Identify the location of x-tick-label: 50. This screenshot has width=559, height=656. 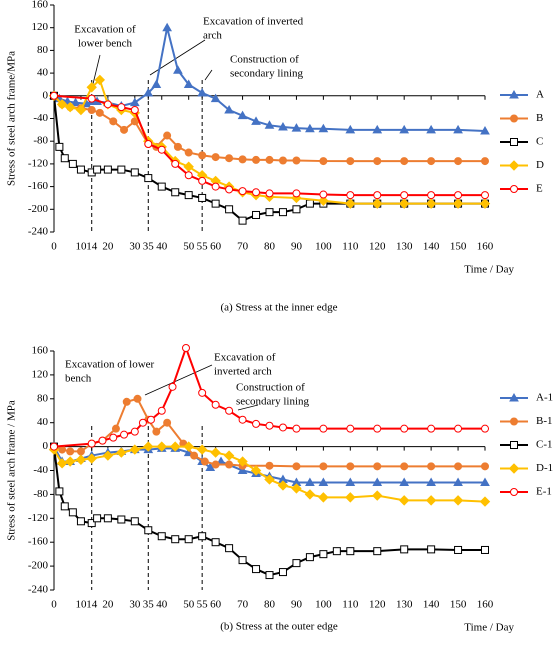
(189, 247).